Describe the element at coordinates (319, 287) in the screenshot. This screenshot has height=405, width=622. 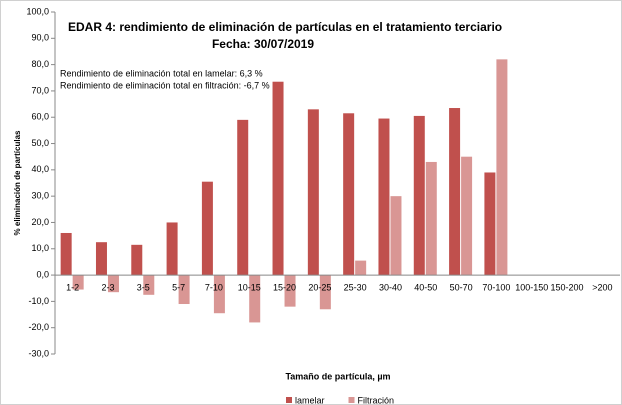
I see `x-tick-label: 20-25` at that location.